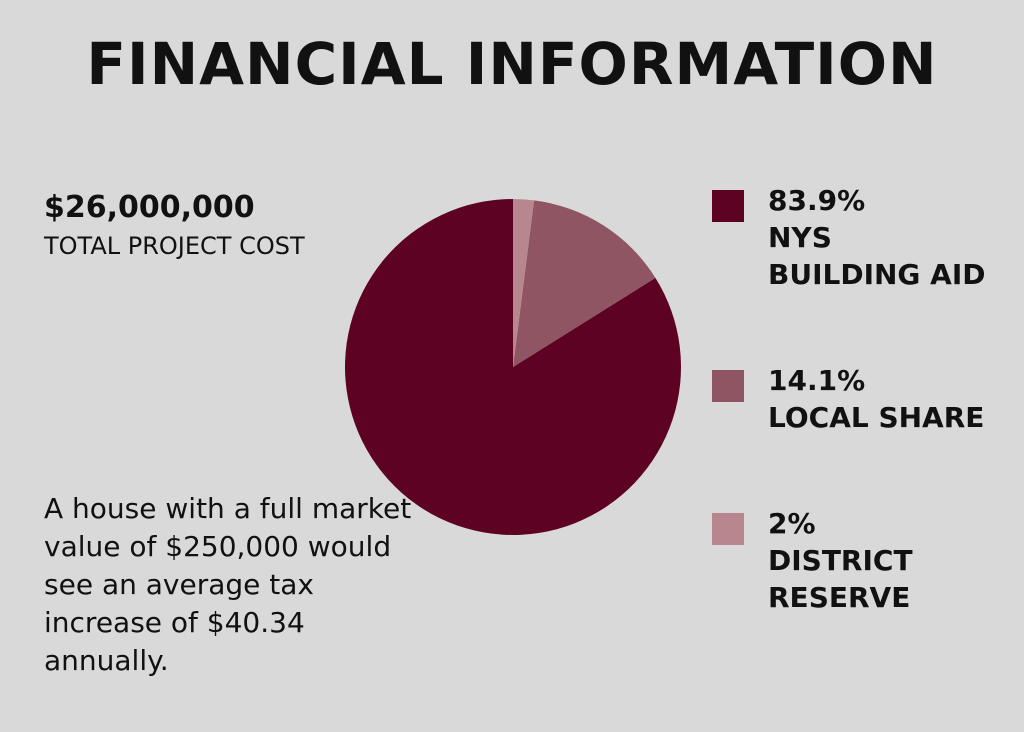  I want to click on legend-label: 2% DISTRICT RESERVE, so click(896, 560).